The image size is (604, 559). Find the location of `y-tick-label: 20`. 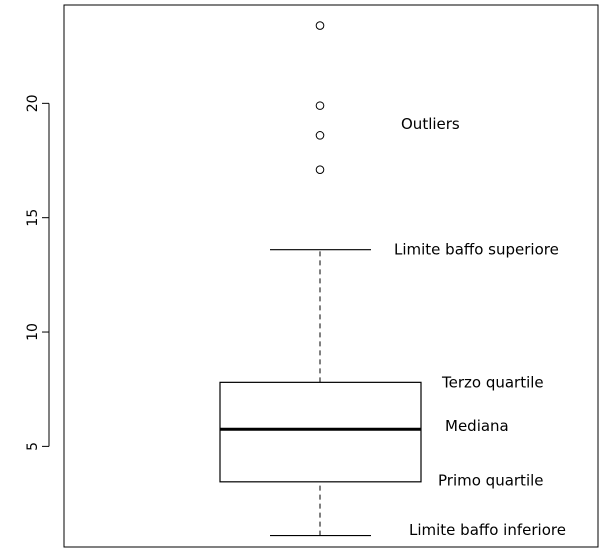

y-tick-label: 20 is located at coordinates (33, 103).